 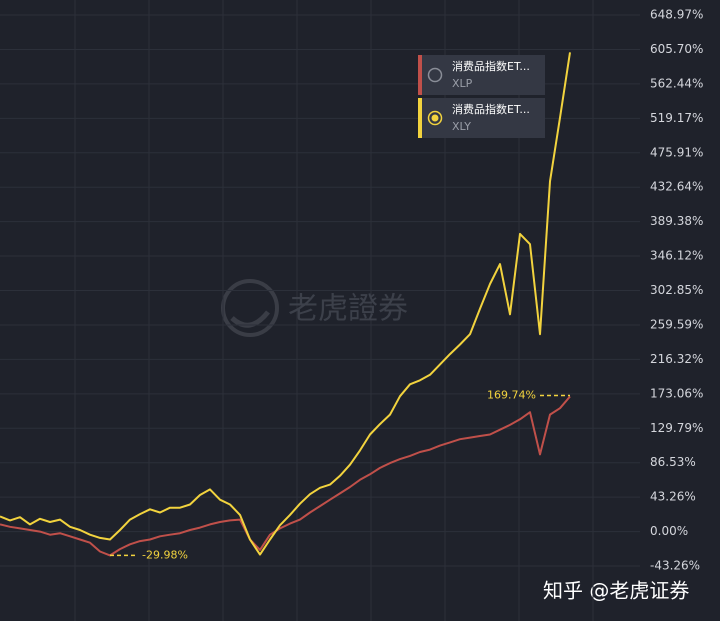 I want to click on y-tick-label: 129.79%, so click(x=676, y=428).